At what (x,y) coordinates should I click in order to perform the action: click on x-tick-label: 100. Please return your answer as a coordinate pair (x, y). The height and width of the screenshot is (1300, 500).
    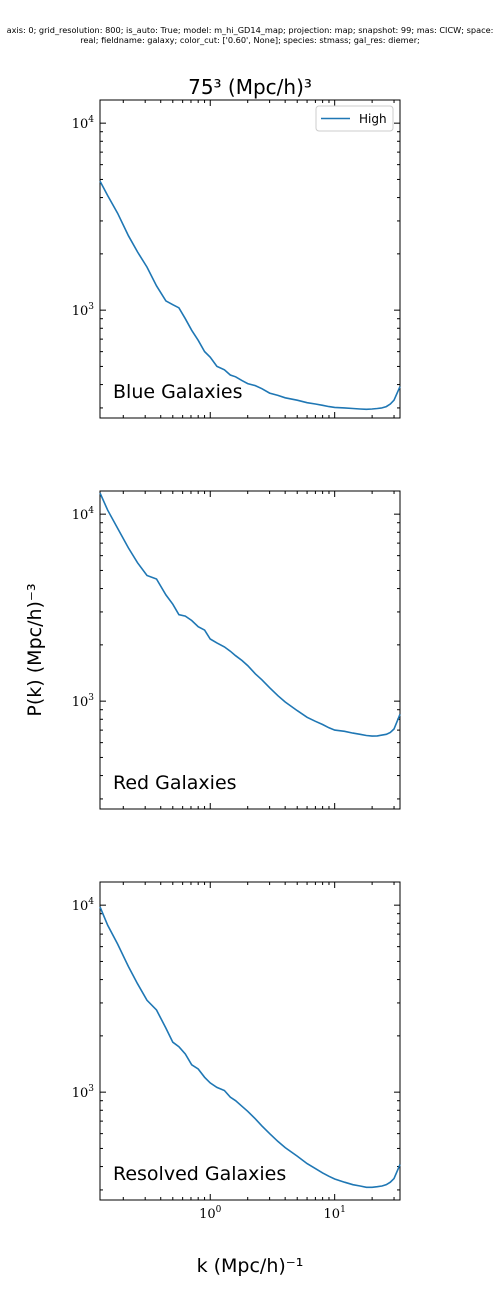
    Looking at the image, I should click on (210, 1213).